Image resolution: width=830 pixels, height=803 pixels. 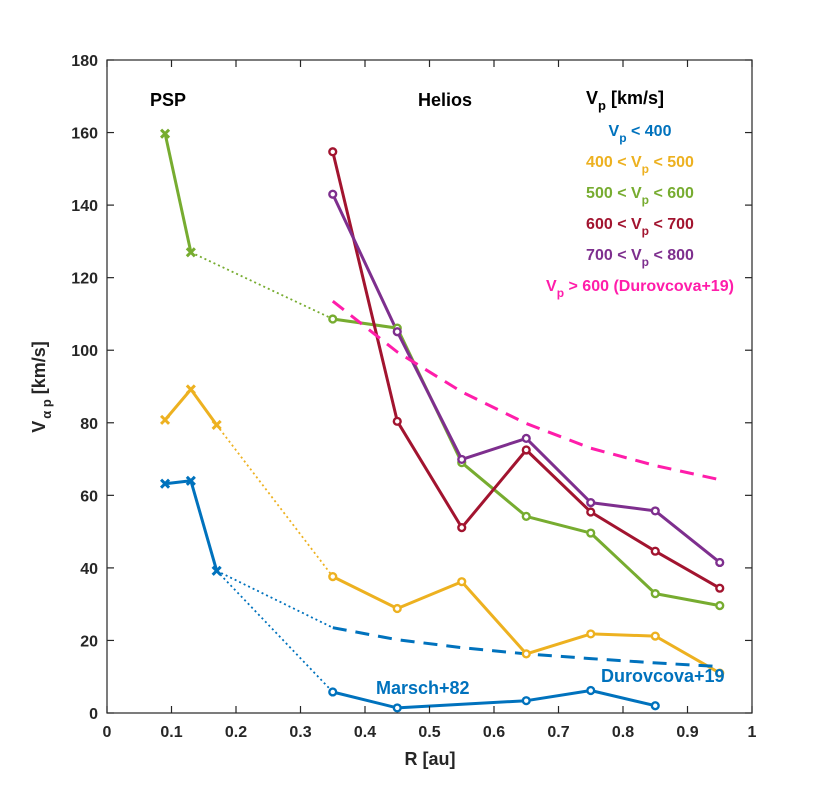 What do you see at coordinates (623, 732) in the screenshot?
I see `x-tick-label: 0.8` at bounding box center [623, 732].